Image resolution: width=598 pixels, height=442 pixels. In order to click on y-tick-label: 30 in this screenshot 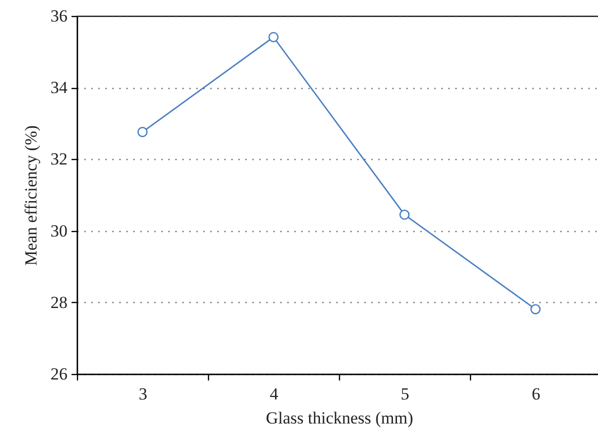, I will do `click(59, 230)`.